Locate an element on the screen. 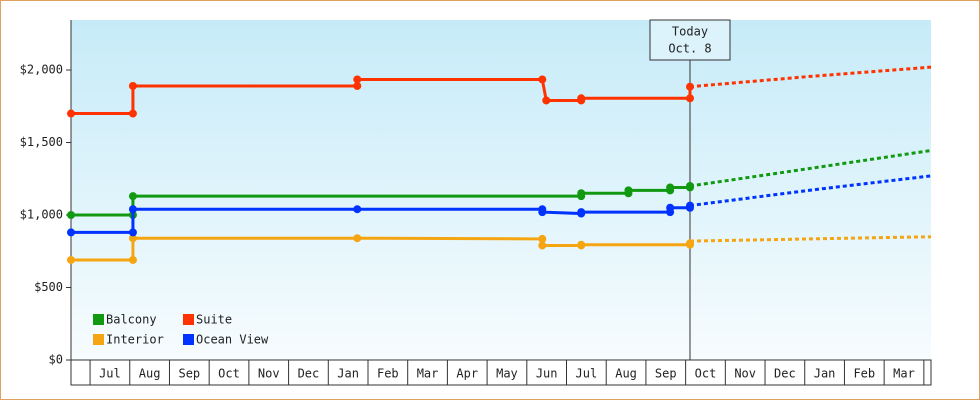 Image resolution: width=980 pixels, height=400 pixels. today-box is located at coordinates (690, 40).